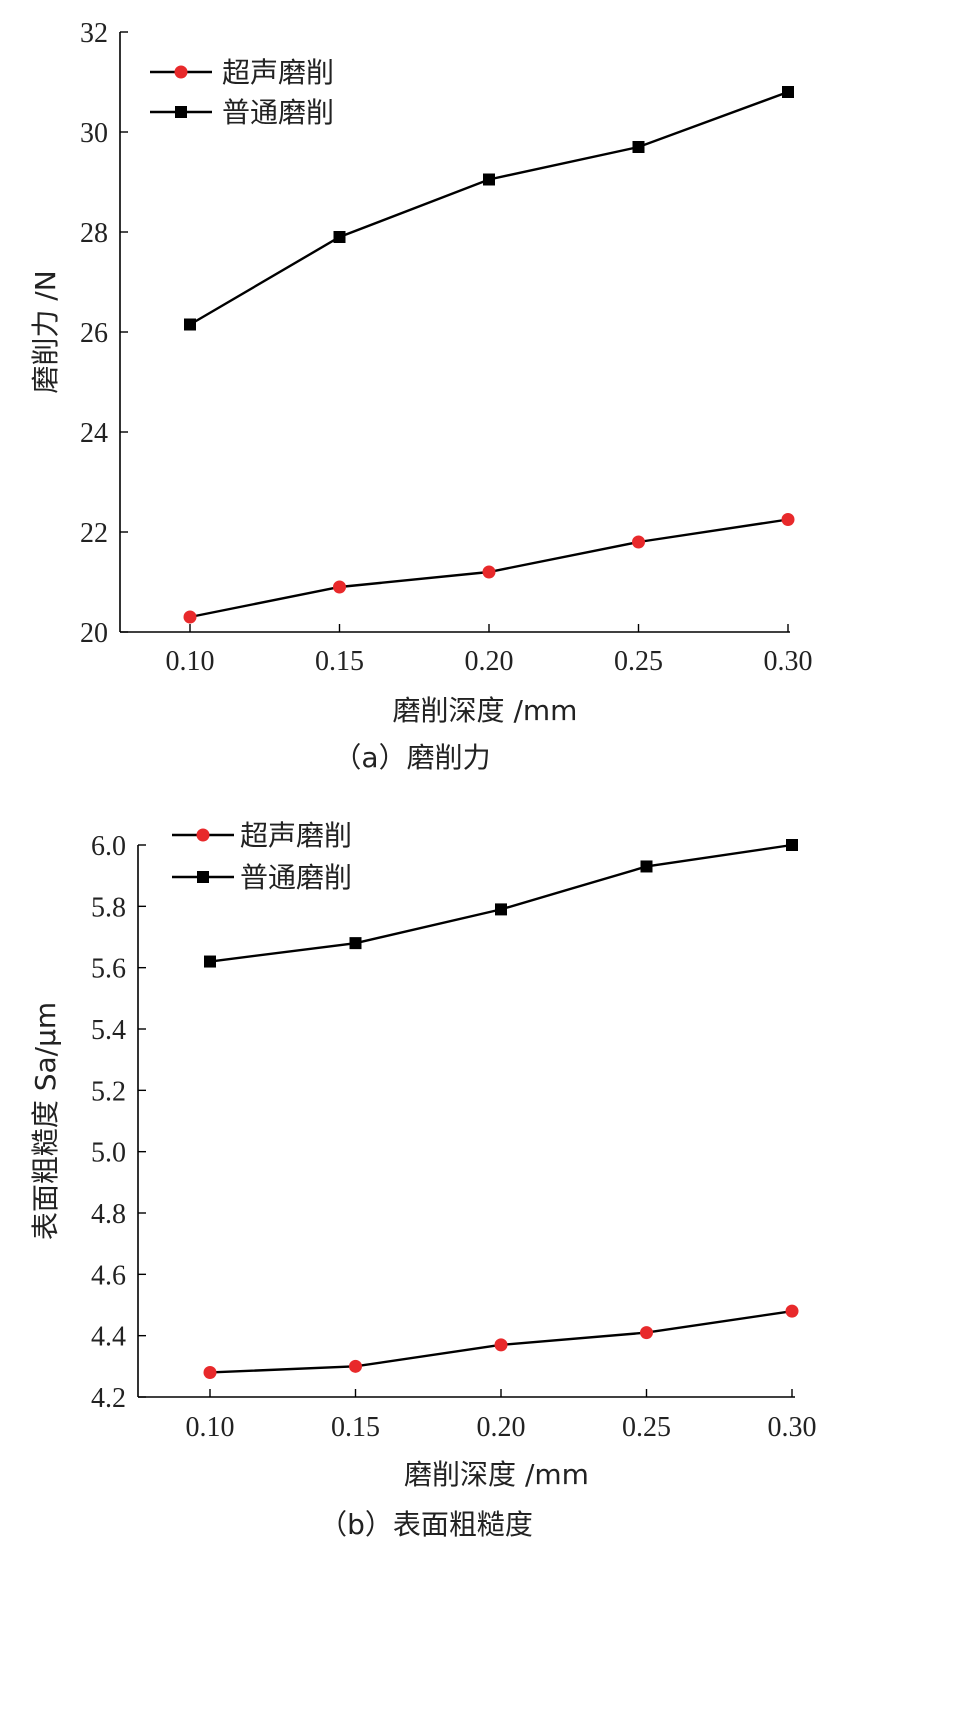 The width and height of the screenshot is (963, 1727). I want to click on y-tick-label: 5.2, so click(108, 1091).